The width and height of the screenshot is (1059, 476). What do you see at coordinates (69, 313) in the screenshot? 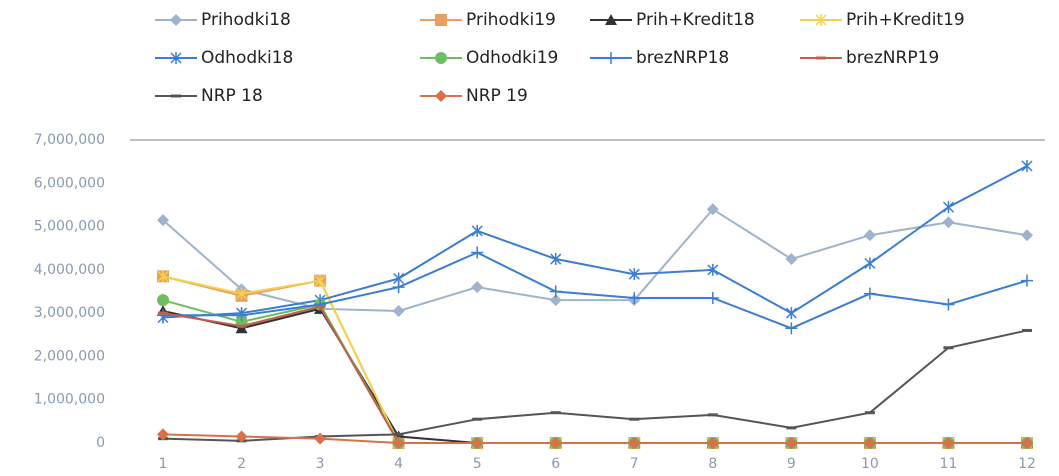
I see `y-tick-label: 3,000,000` at bounding box center [69, 313].